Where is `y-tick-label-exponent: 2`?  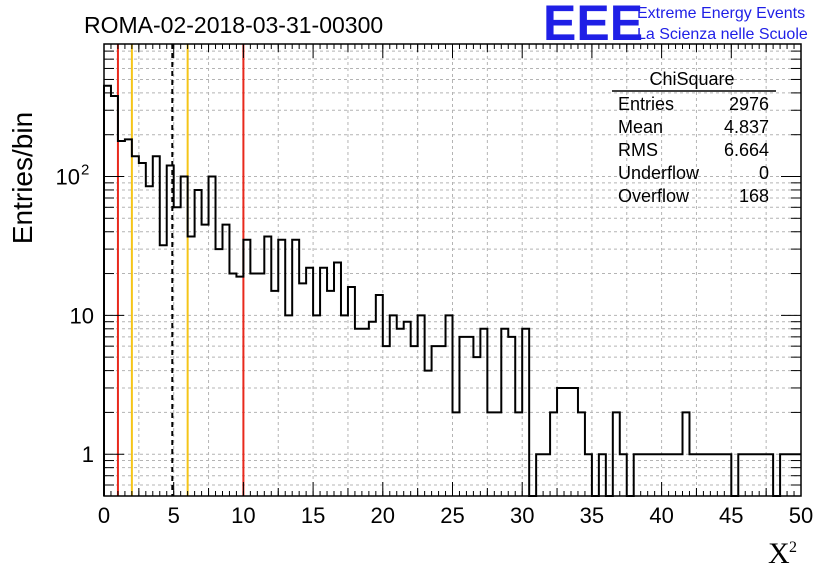
y-tick-label-exponent: 2 is located at coordinates (85, 169).